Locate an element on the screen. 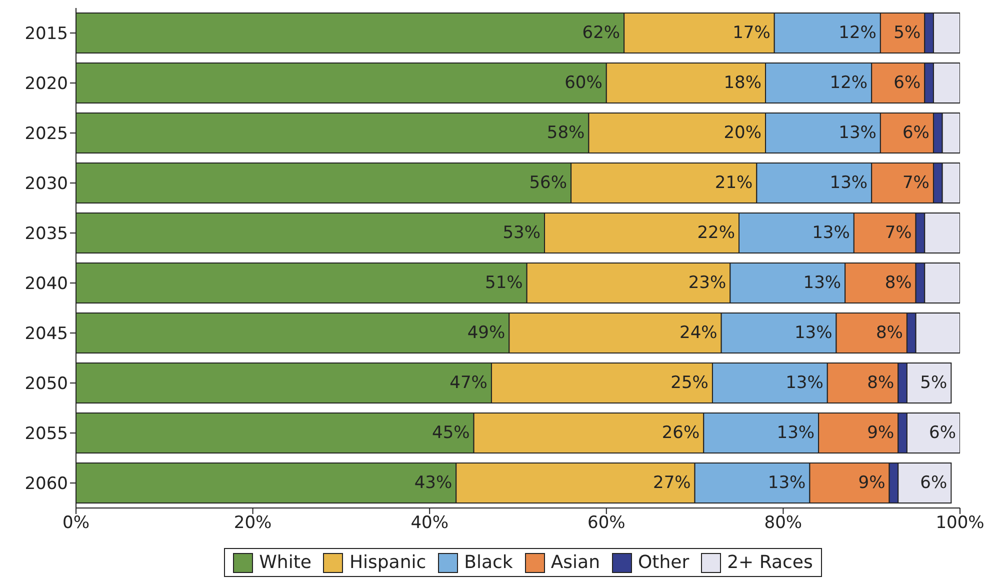 This screenshot has height=585, width=998. data-label: 56% is located at coordinates (548, 183).